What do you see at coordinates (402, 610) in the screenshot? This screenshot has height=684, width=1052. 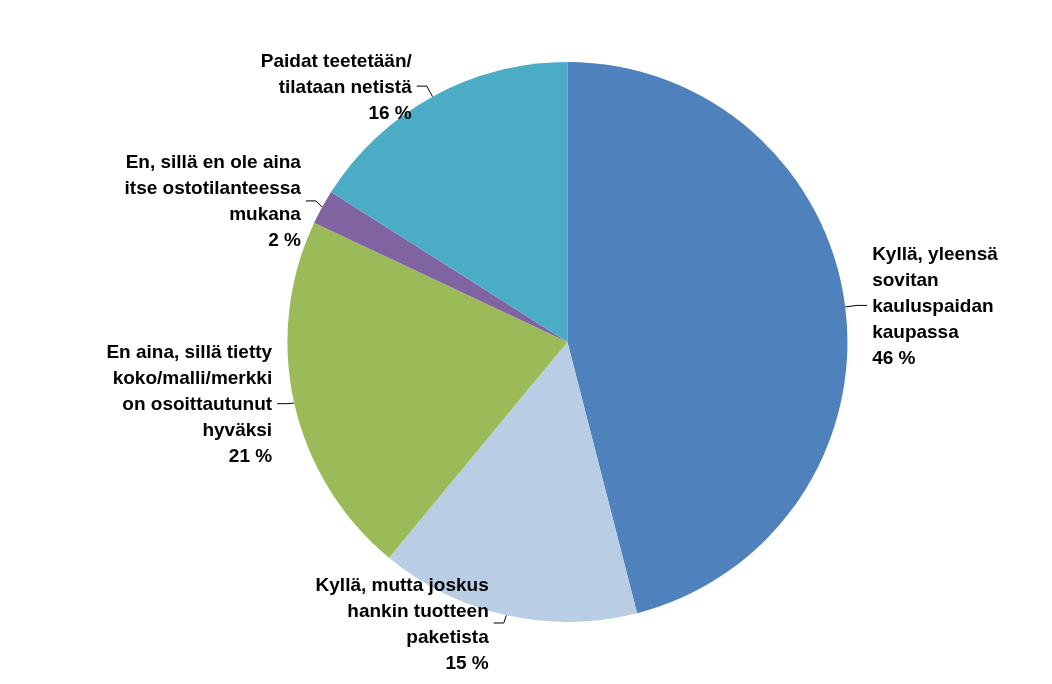 I see `slice-label: Kyllä, mutta joskus hankin tuotteen paketista` at bounding box center [402, 610].